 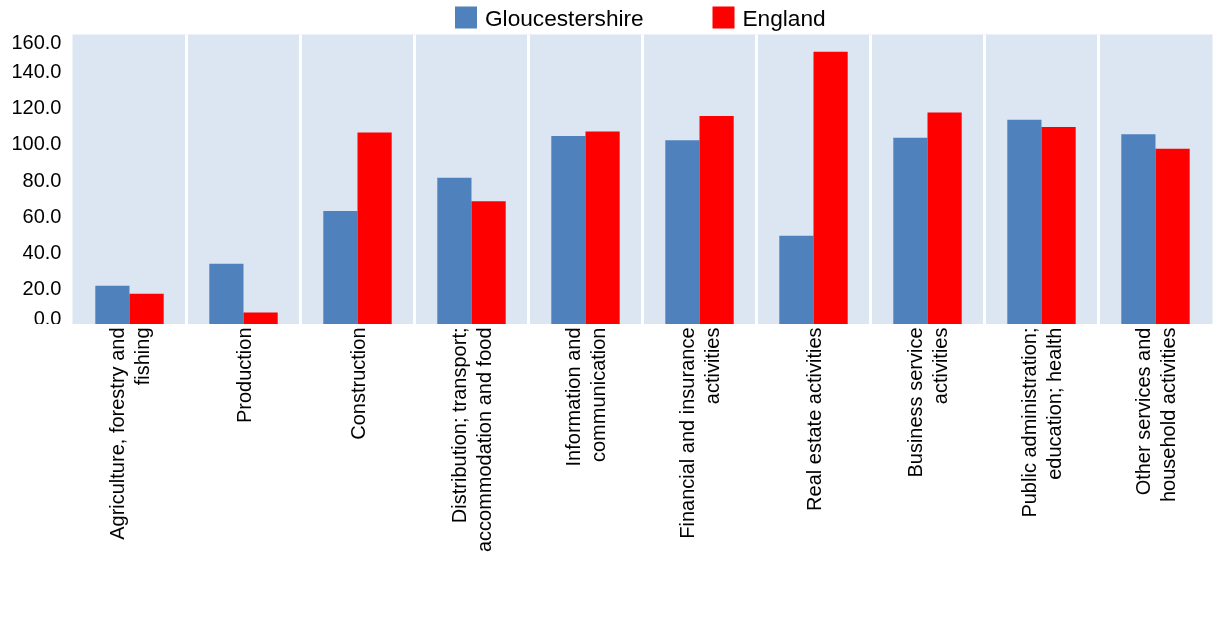 What do you see at coordinates (36, 41) in the screenshot?
I see `y-tick-label: 160.0` at bounding box center [36, 41].